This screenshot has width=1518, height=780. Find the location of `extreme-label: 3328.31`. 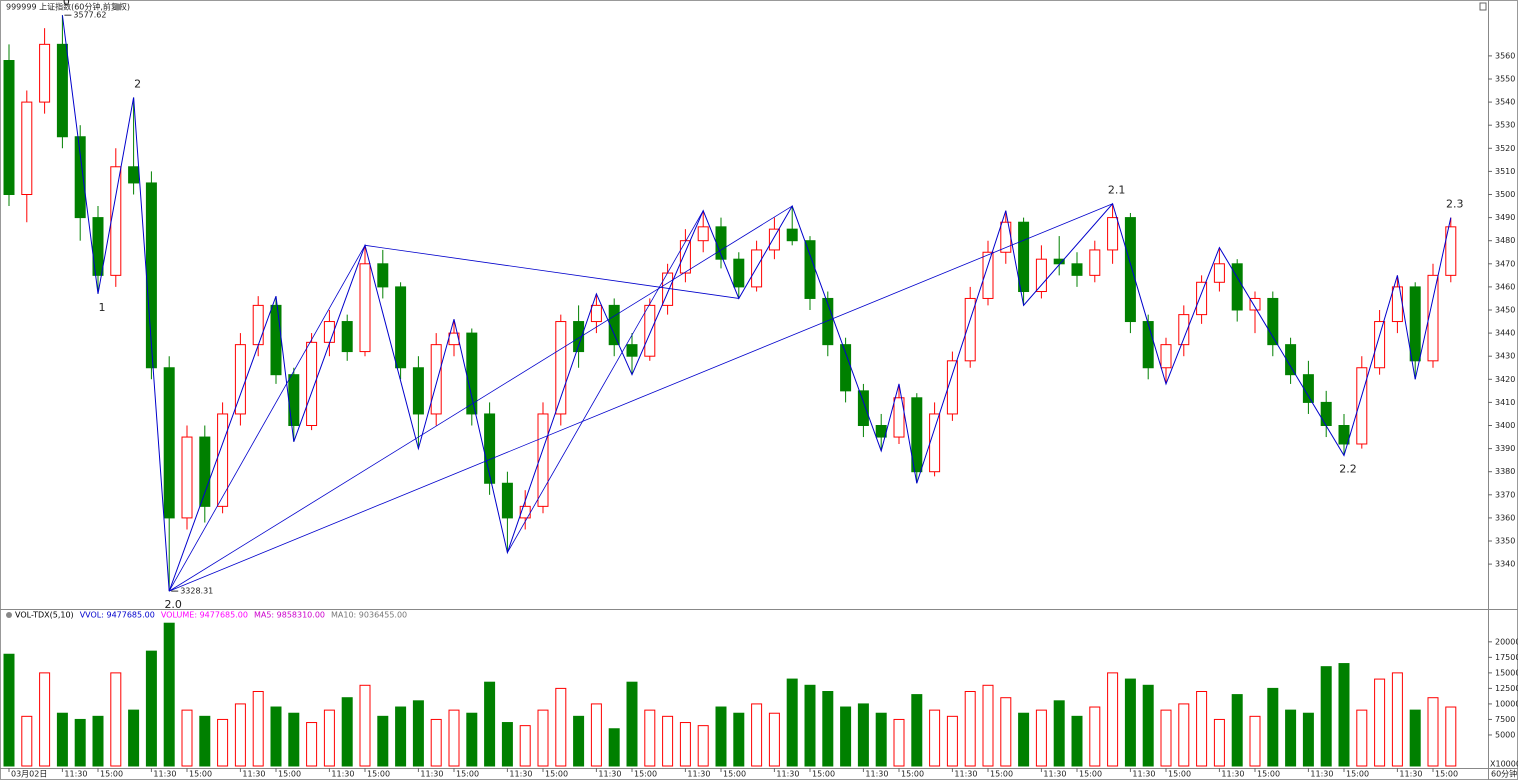

extreme-label: 3328.31 is located at coordinates (196, 591).